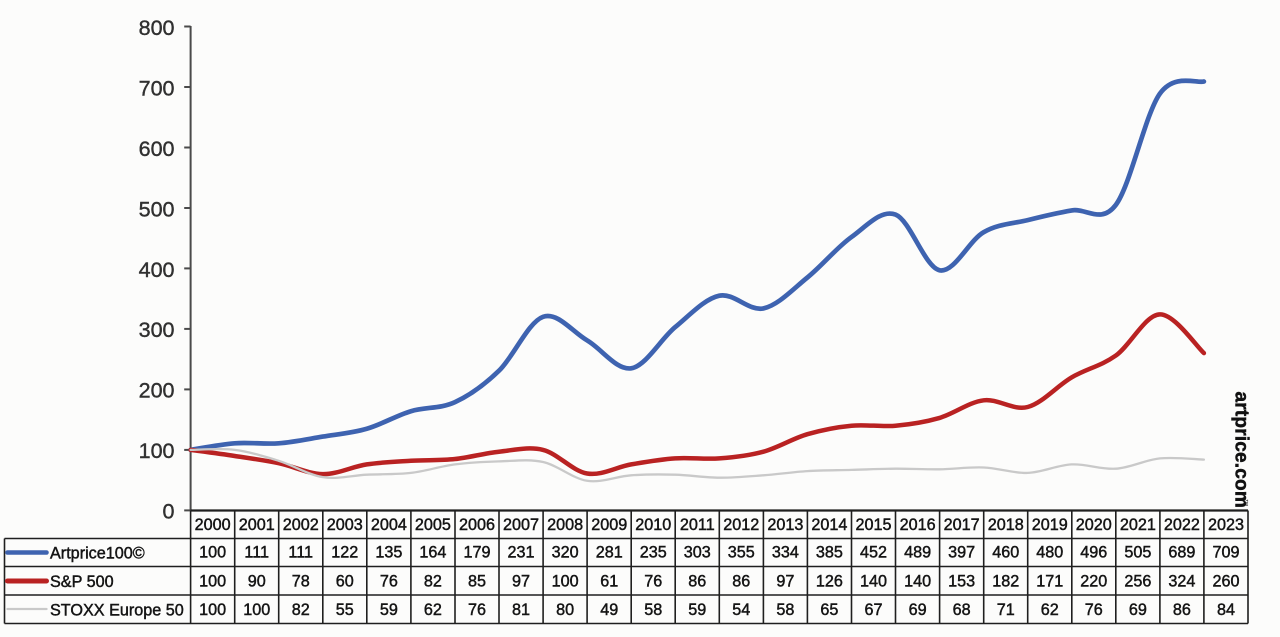 This screenshot has height=637, width=1280. What do you see at coordinates (609, 581) in the screenshot?
I see `svg-text: 61` at bounding box center [609, 581].